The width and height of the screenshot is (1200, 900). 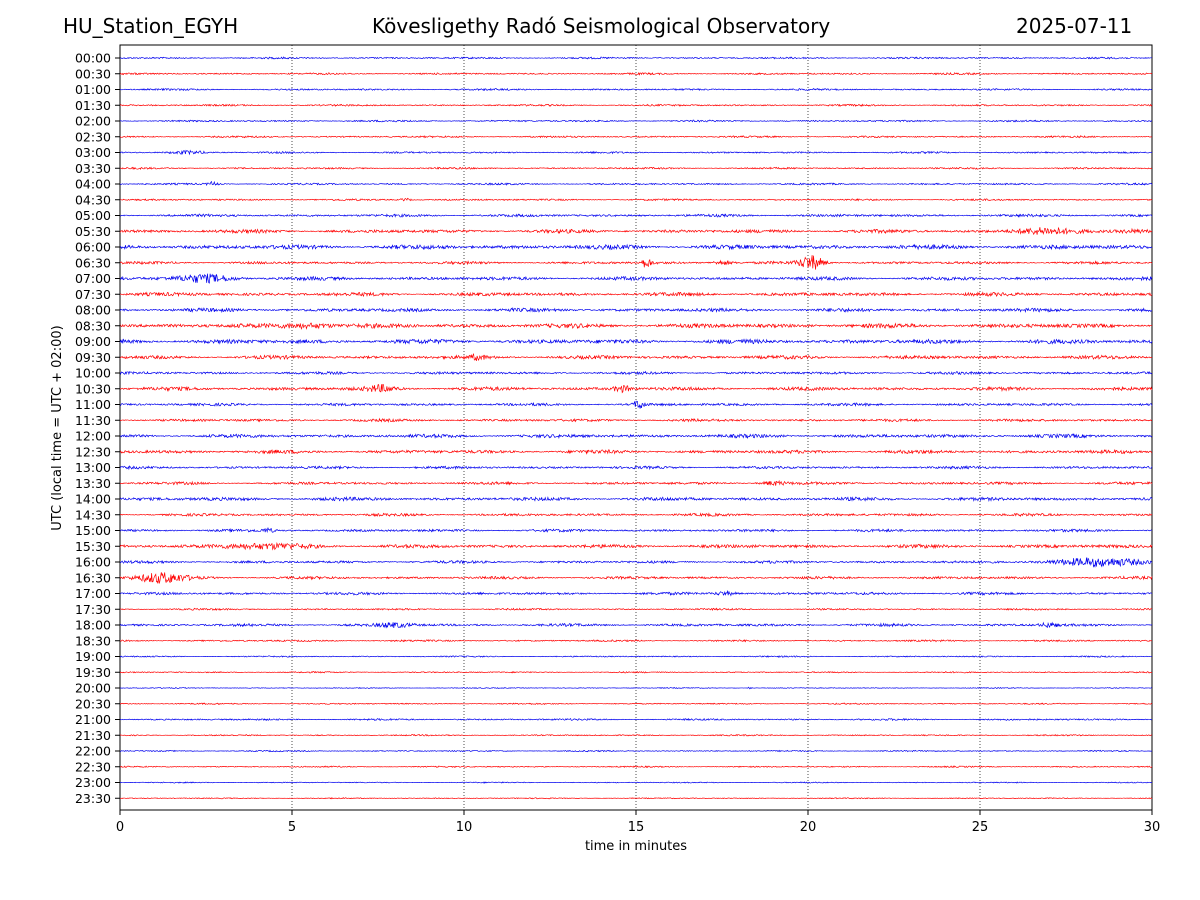 I want to click on trace-03:30, so click(x=636, y=168).